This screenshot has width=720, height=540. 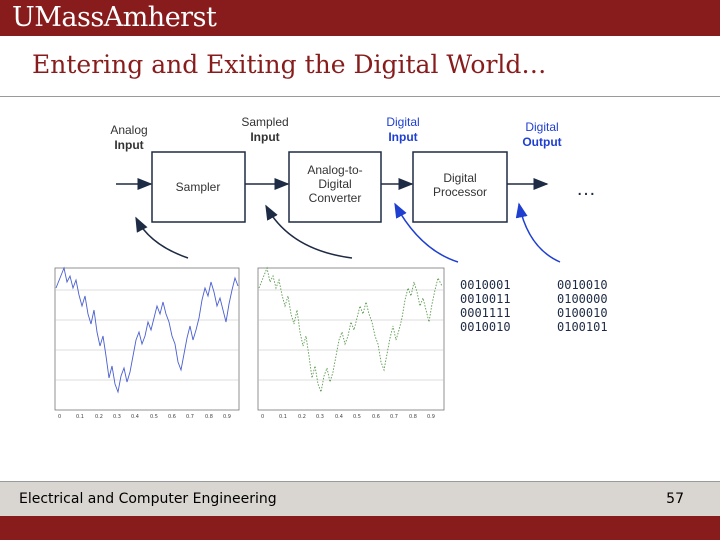 I want to click on sampler-block, so click(x=198, y=187).